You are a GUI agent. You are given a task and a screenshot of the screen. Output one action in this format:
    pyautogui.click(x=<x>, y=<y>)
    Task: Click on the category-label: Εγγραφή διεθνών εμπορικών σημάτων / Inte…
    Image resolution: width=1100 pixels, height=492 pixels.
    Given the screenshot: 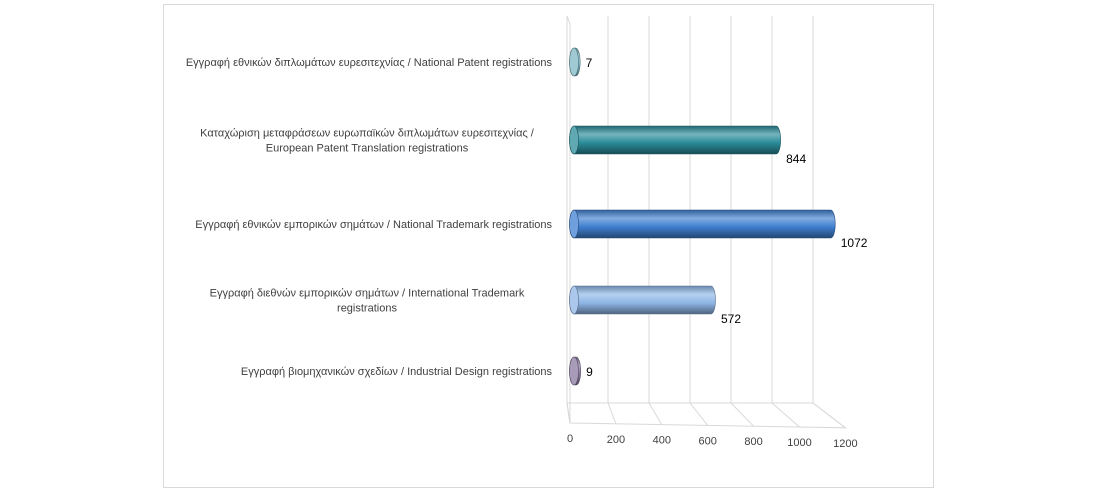 What is the action you would take?
    pyautogui.click(x=367, y=301)
    